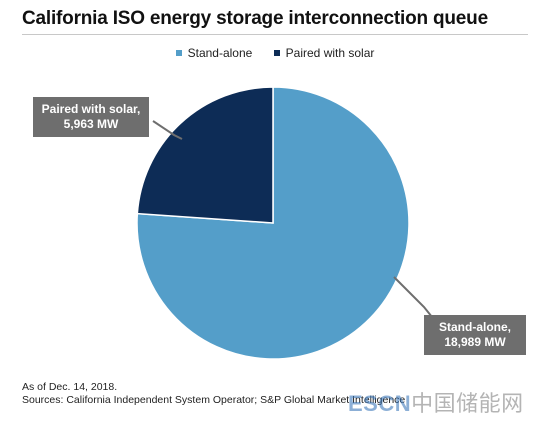 The width and height of the screenshot is (552, 422). What do you see at coordinates (380, 403) in the screenshot?
I see `watermark-latin: ESCN` at bounding box center [380, 403].